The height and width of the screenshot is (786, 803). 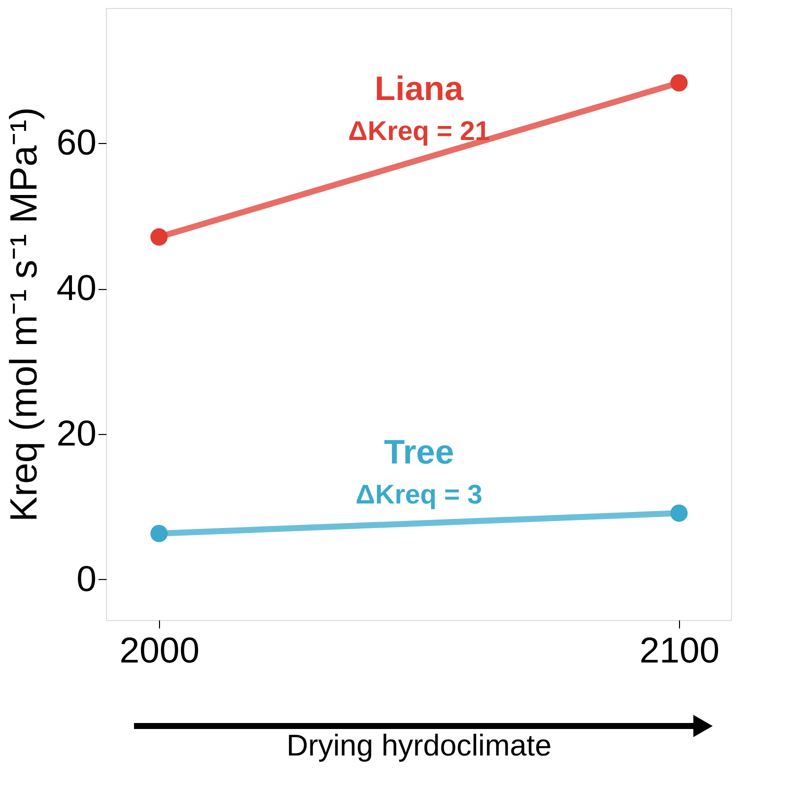 I want to click on y-tick-label: 20, so click(x=76, y=433).